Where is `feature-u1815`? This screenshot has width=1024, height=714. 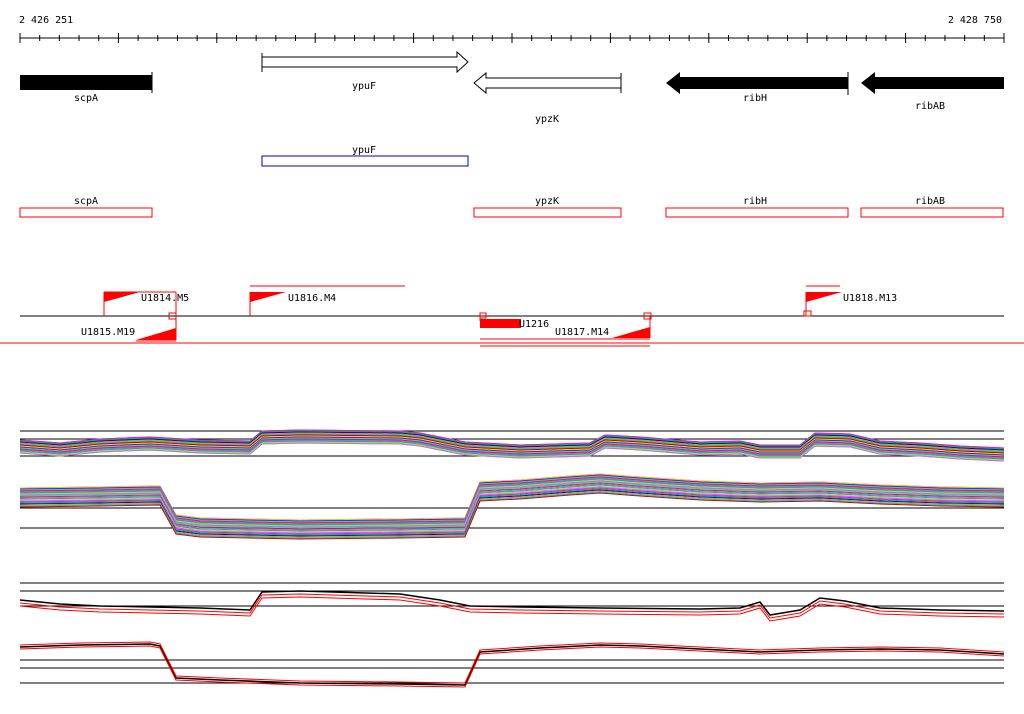 feature-u1815 is located at coordinates (156, 329).